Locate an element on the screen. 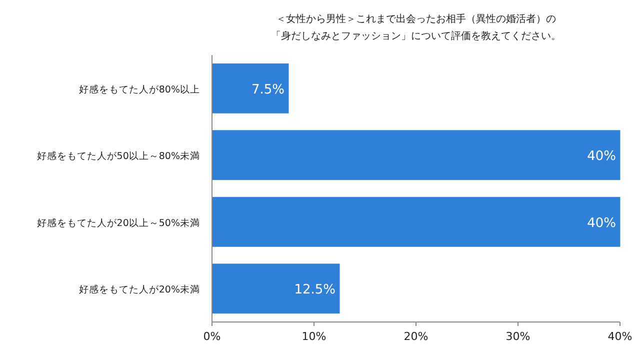  data-label: 7.5% is located at coordinates (267, 90).